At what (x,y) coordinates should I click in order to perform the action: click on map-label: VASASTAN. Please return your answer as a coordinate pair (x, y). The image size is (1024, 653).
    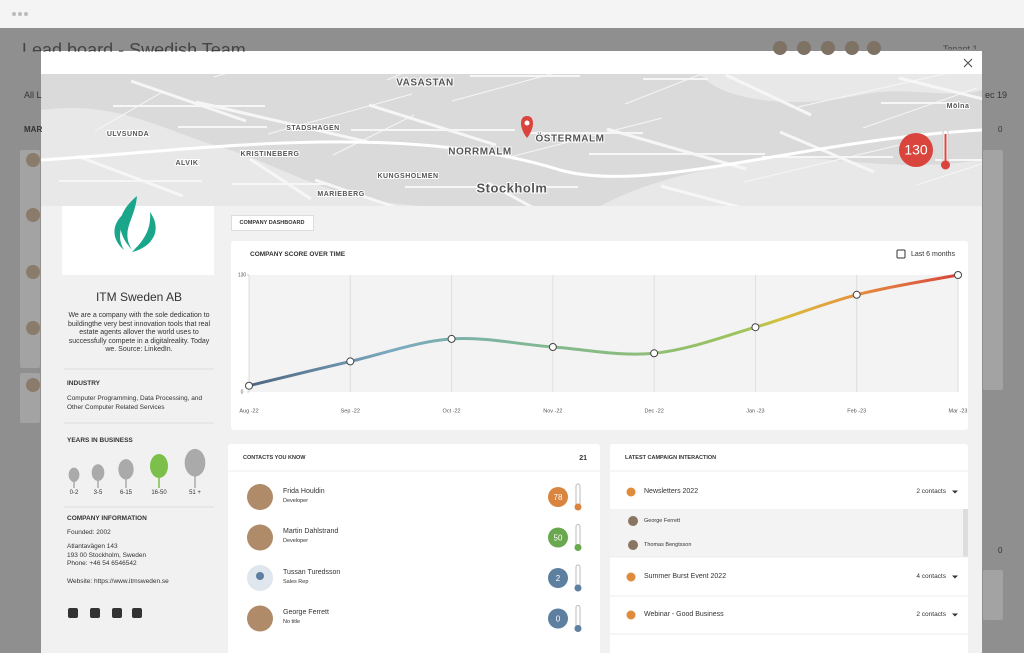
    Looking at the image, I should click on (425, 83).